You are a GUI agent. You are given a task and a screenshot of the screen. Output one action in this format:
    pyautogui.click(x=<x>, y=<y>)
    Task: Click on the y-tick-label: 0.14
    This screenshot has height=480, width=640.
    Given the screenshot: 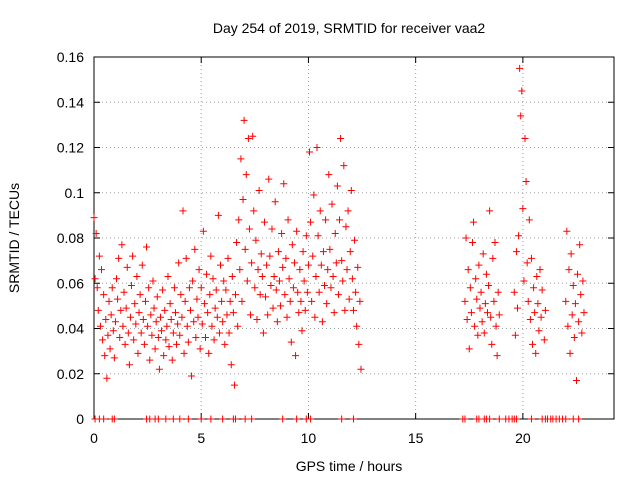 What is the action you would take?
    pyautogui.click(x=70, y=102)
    